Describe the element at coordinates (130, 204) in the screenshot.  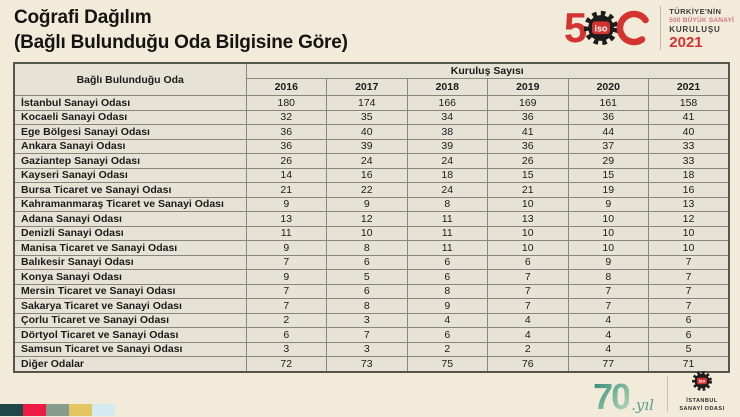
I see `oda-name-cell: Kahramanmaraş Ticaret ve Sanayi Odası` at that location.